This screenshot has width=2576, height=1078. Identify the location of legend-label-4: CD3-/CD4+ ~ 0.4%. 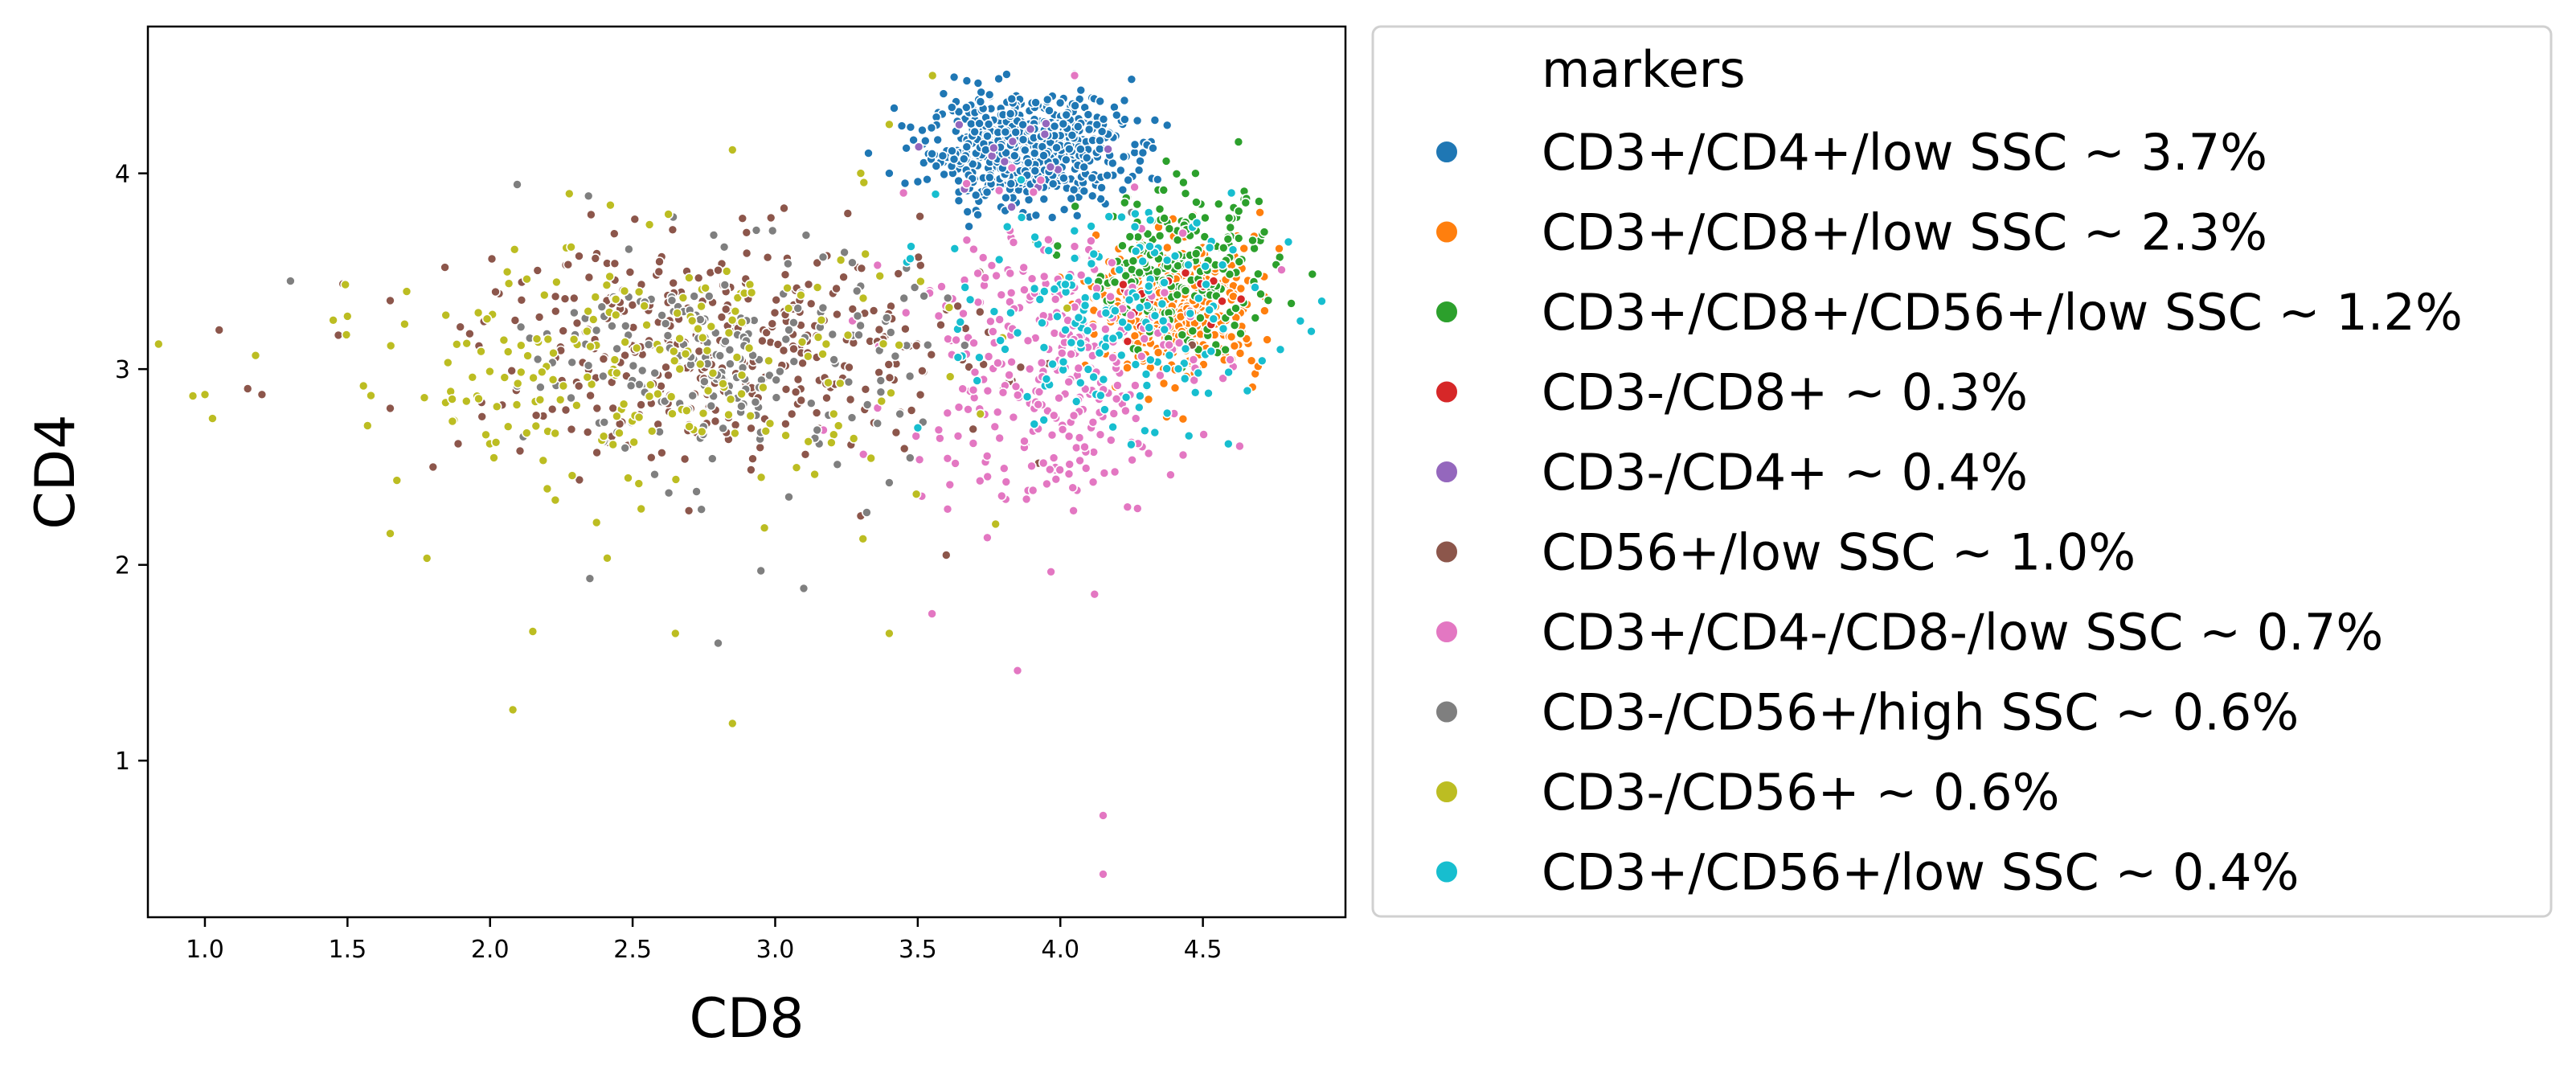
(1785, 472).